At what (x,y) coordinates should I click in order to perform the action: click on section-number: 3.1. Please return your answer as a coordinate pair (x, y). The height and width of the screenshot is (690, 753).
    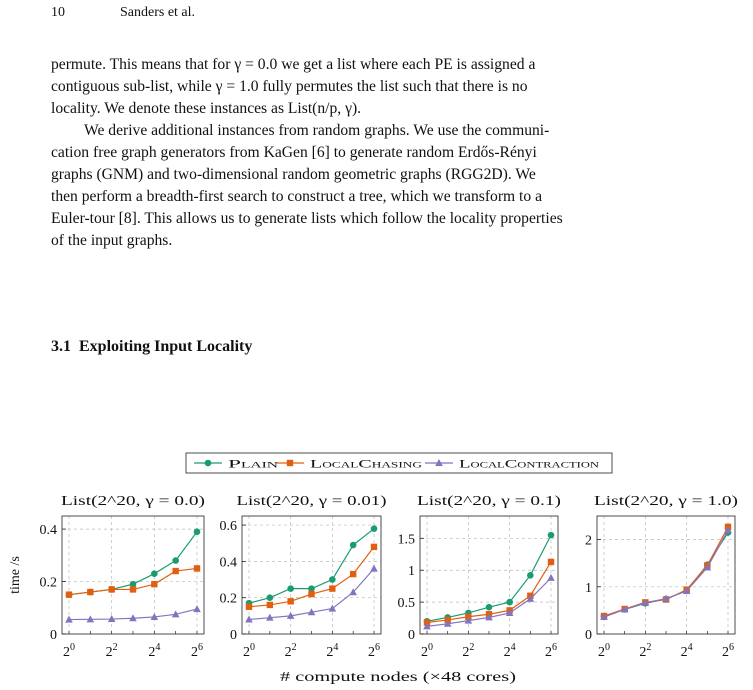
    Looking at the image, I should click on (61, 346).